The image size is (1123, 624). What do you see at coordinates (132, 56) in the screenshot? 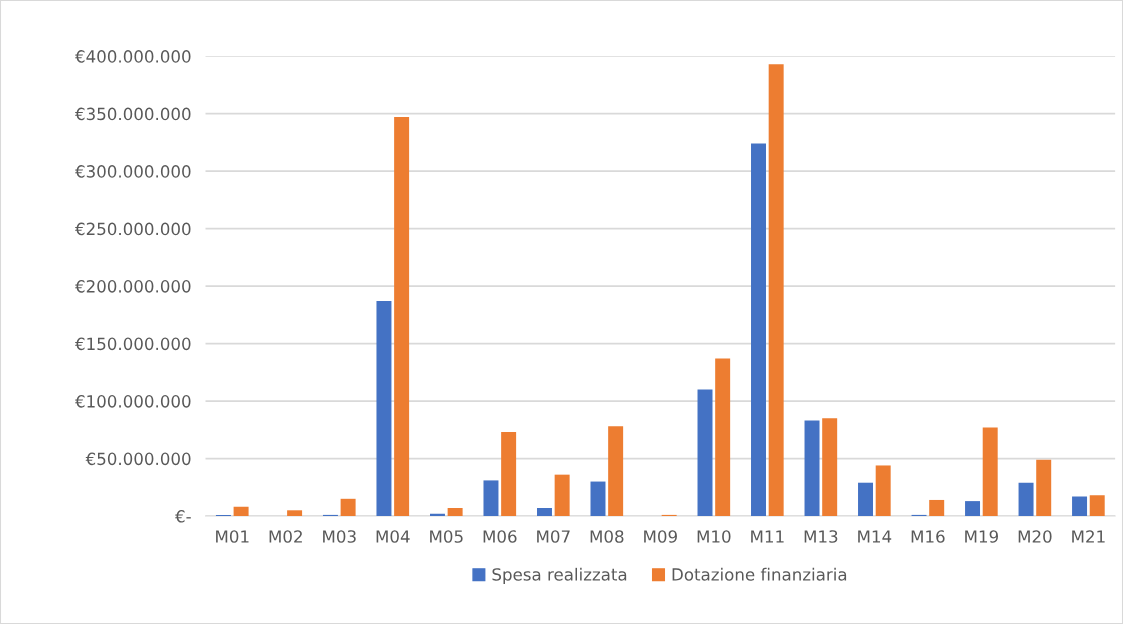
I see `y-tick-label: €400.000.000` at bounding box center [132, 56].